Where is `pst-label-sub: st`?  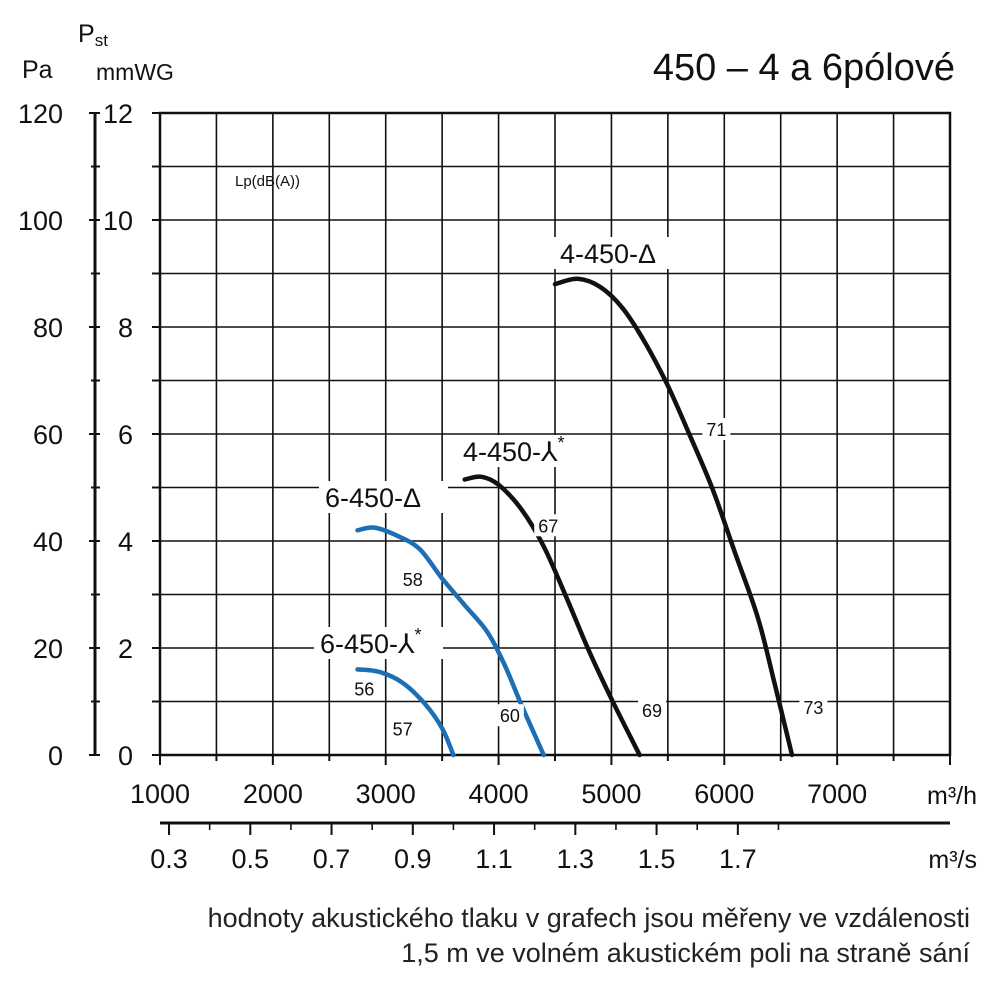 pst-label-sub: st is located at coordinates (102, 40).